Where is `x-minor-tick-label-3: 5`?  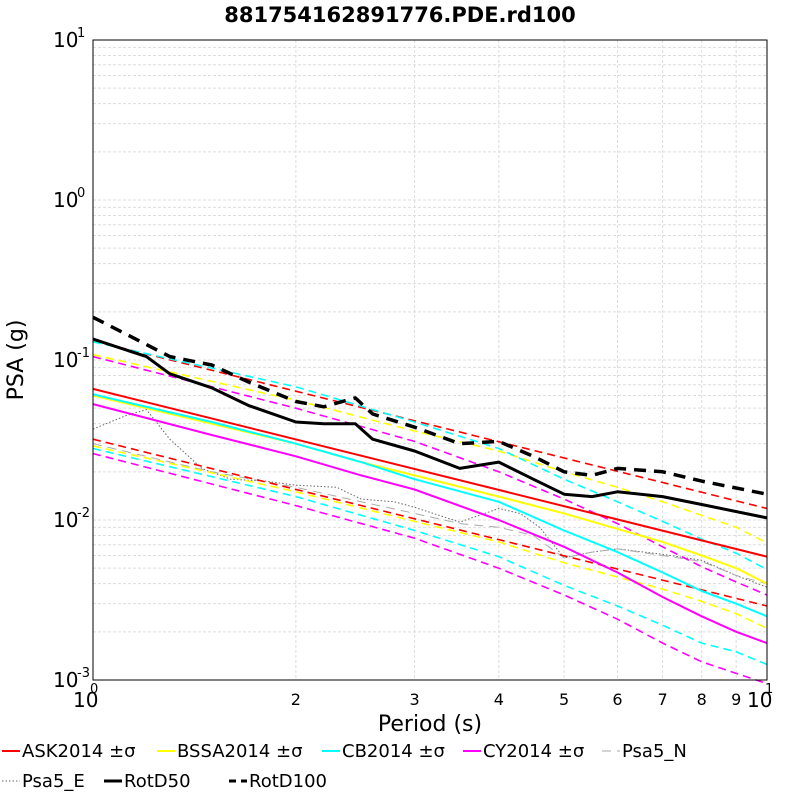 x-minor-tick-label-3: 5 is located at coordinates (564, 699).